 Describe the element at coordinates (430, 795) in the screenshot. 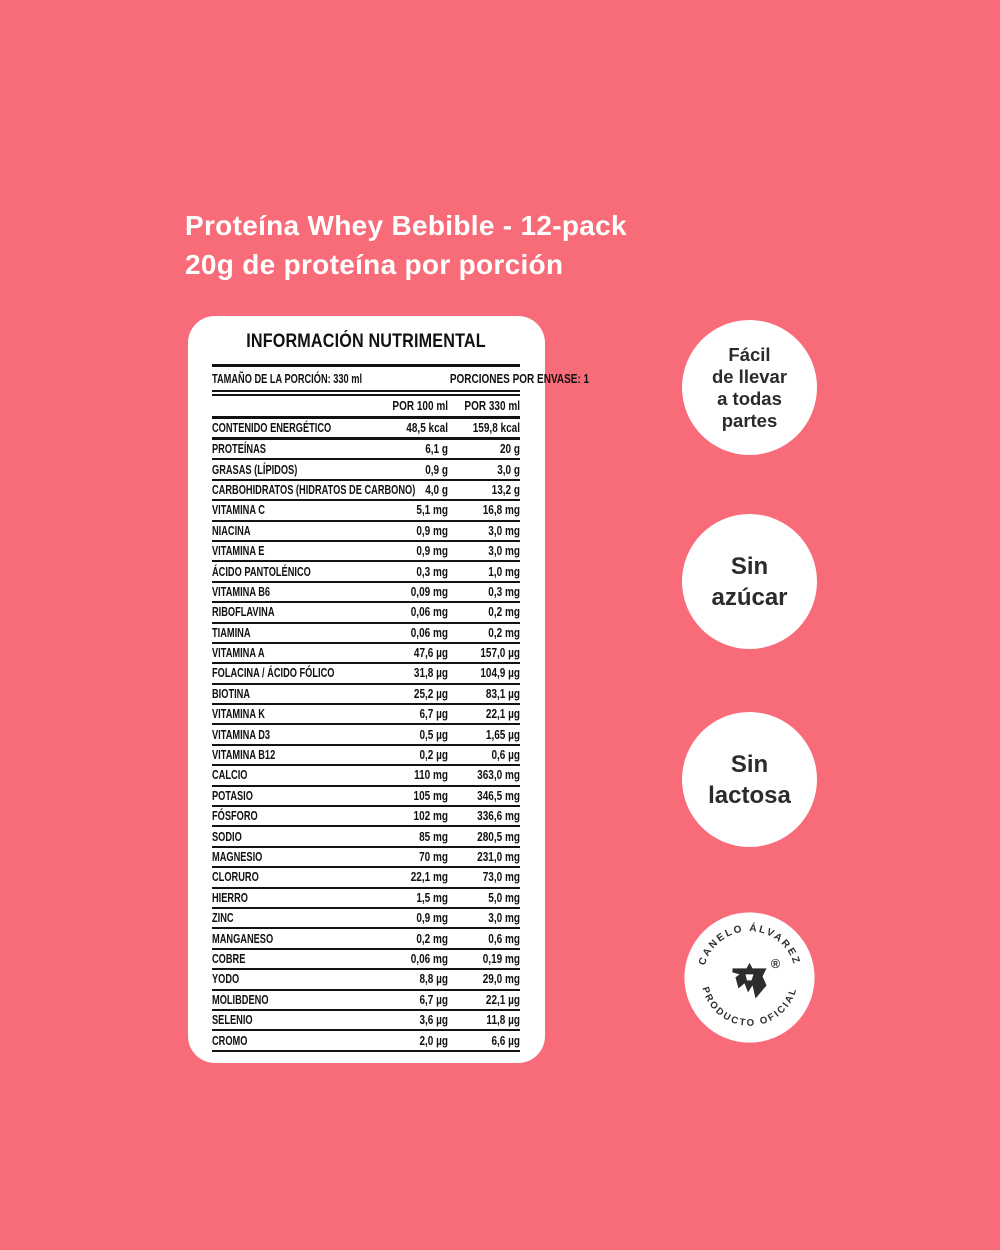

I see `nutrient-value-per-100ml: 105 mg` at that location.